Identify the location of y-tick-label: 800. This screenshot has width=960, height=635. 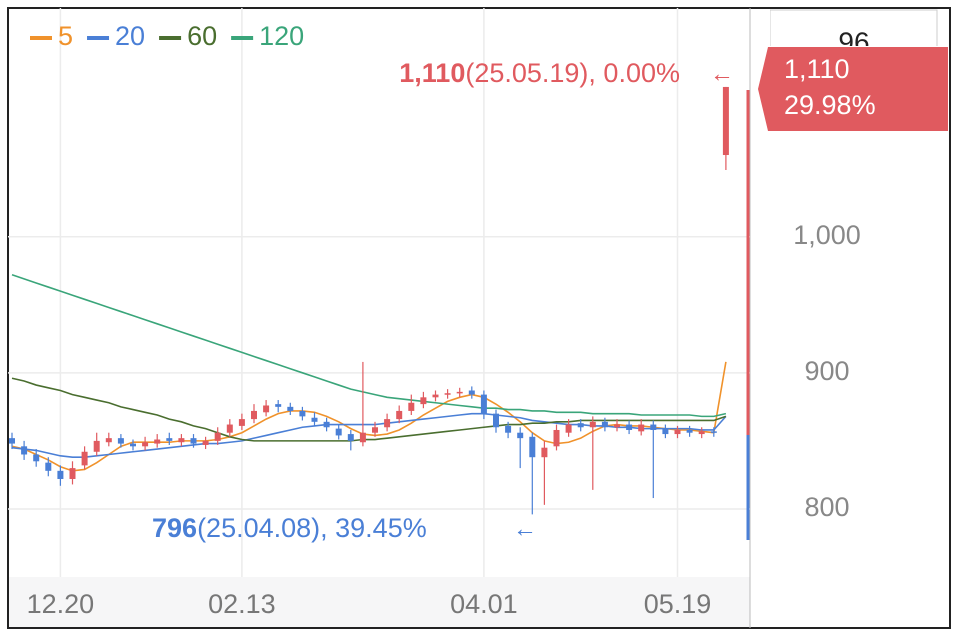
(826, 507).